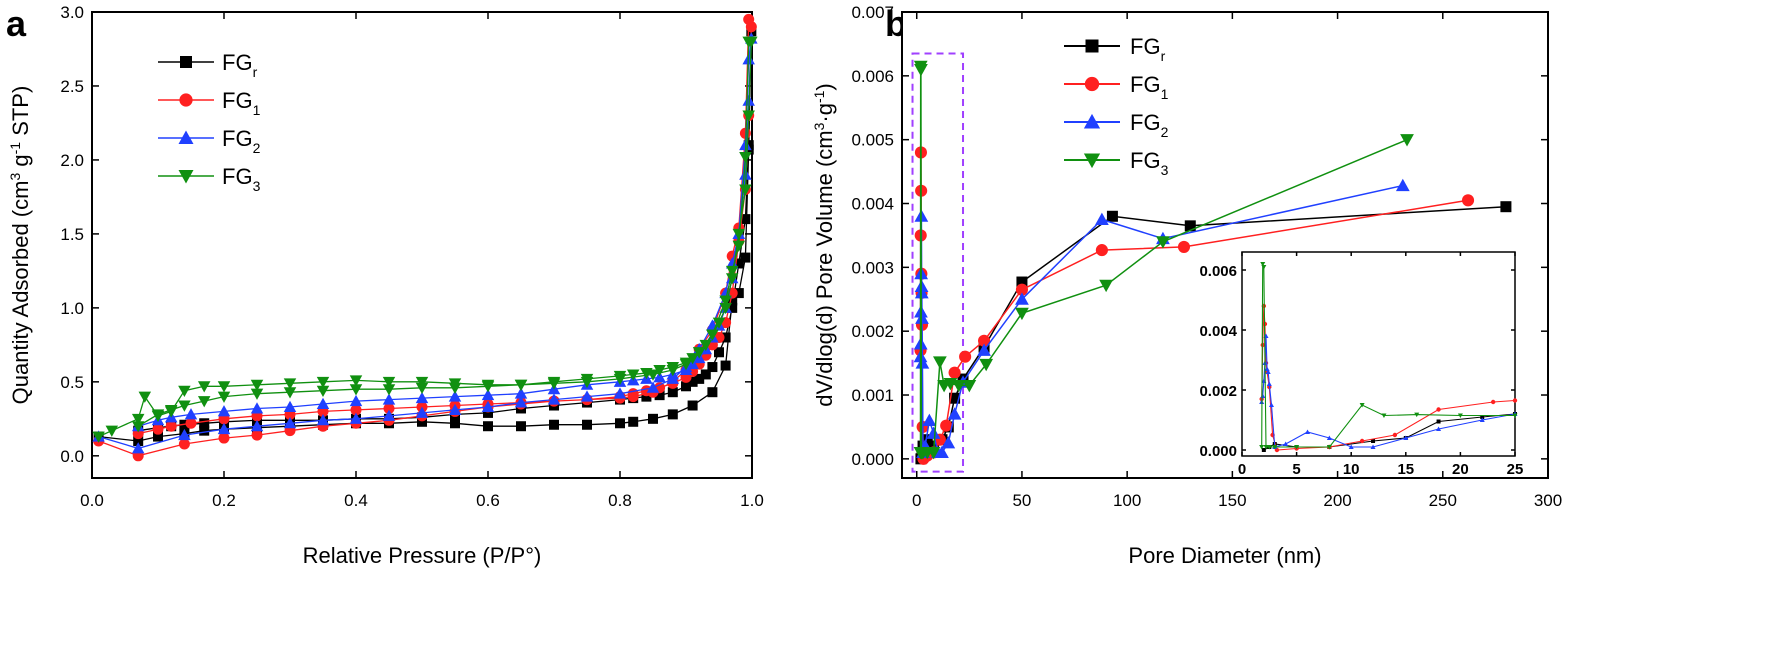 Image resolution: width=1772 pixels, height=650 pixels. I want to click on x-tick-label: 0.0, so click(92, 500).